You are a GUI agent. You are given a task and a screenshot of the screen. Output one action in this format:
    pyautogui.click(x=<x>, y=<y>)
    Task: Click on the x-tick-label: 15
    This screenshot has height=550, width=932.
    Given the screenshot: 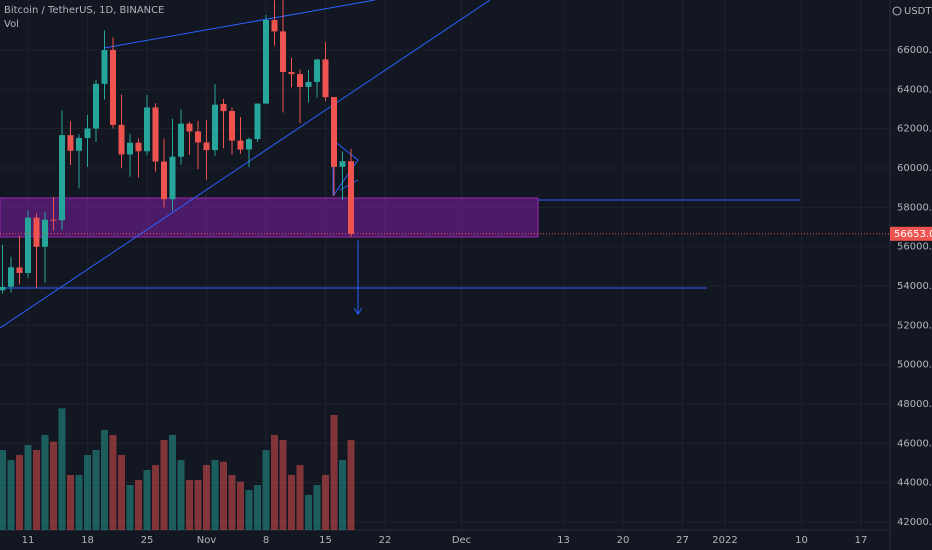 What is the action you would take?
    pyautogui.click(x=325, y=540)
    